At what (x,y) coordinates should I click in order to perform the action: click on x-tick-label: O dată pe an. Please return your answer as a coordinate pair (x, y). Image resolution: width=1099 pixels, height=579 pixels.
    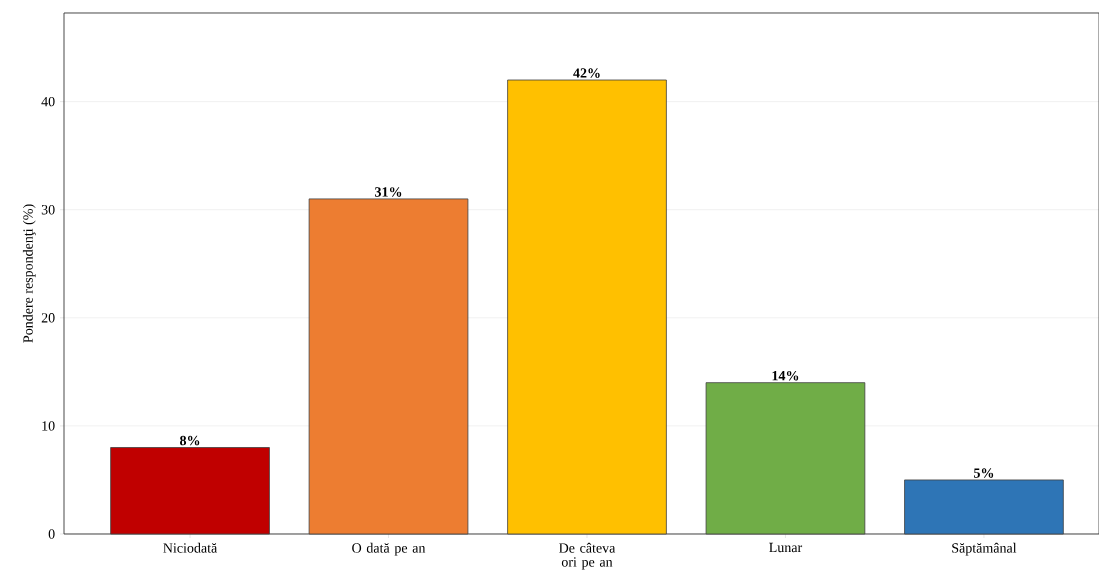
    Looking at the image, I should click on (389, 549).